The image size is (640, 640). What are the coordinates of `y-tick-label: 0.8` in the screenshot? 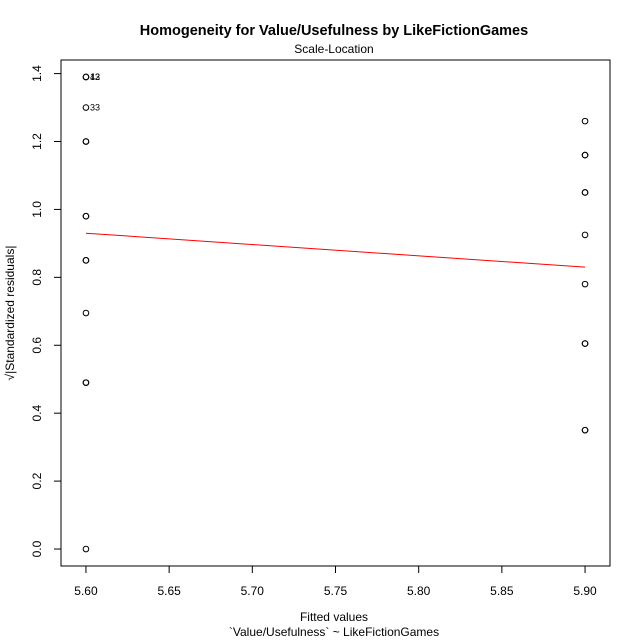 It's located at (37, 277).